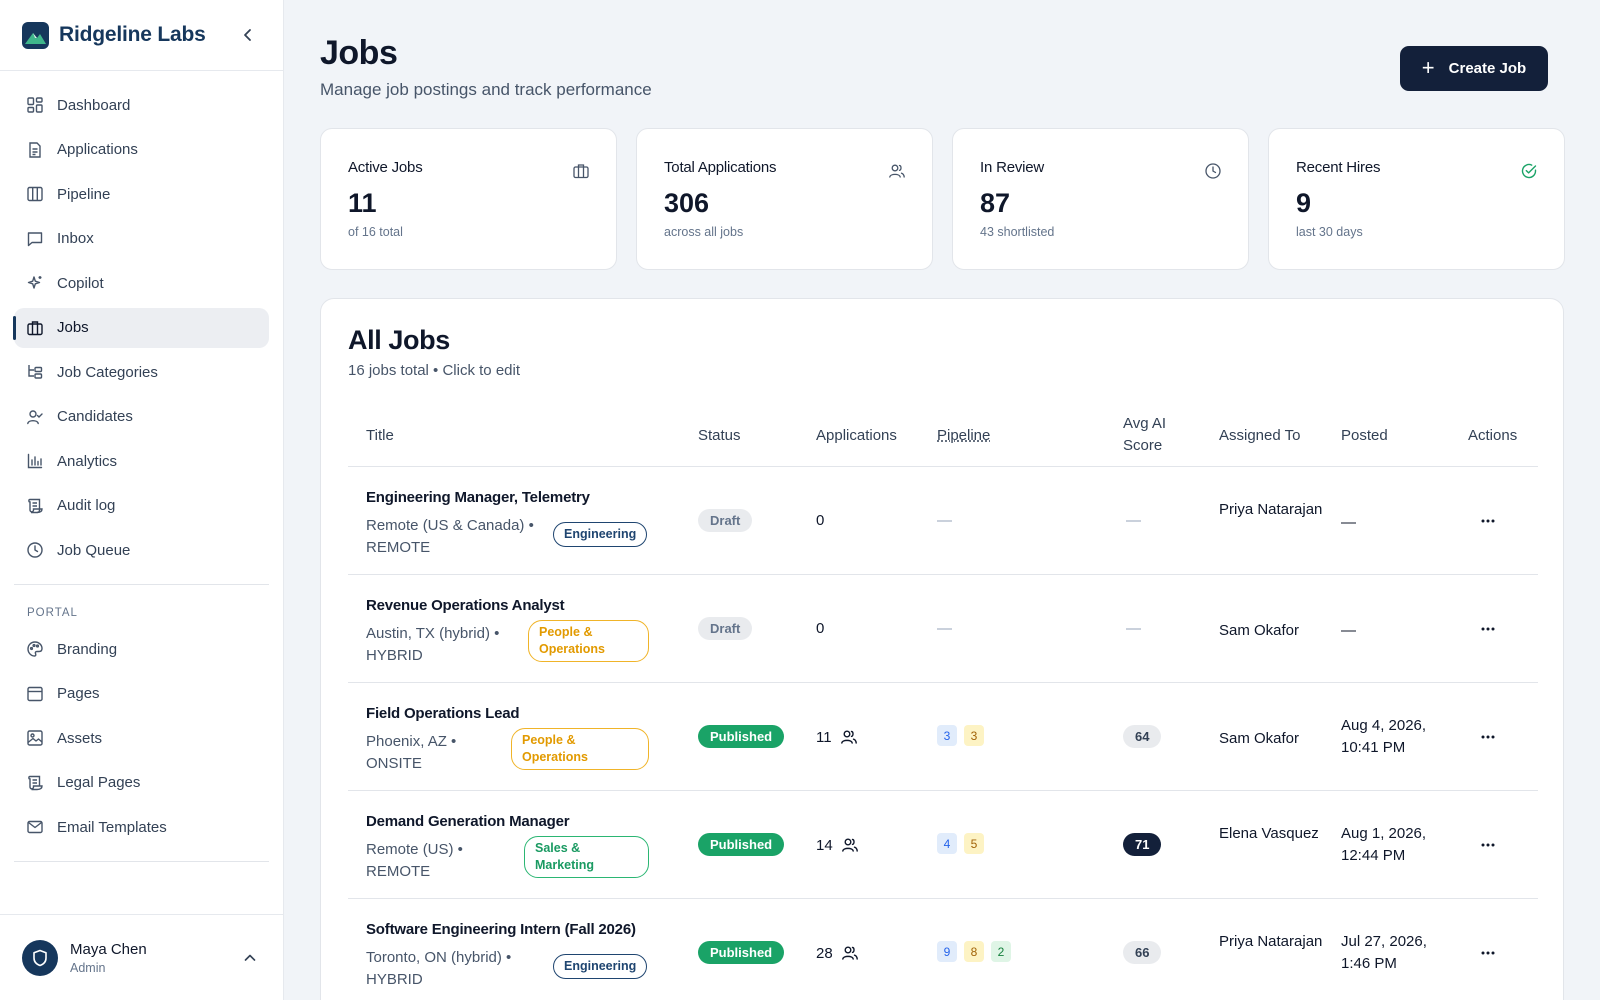 Image resolution: width=1600 pixels, height=1000 pixels. What do you see at coordinates (78, 693) in the screenshot?
I see `sidebar-item-label: Pages` at bounding box center [78, 693].